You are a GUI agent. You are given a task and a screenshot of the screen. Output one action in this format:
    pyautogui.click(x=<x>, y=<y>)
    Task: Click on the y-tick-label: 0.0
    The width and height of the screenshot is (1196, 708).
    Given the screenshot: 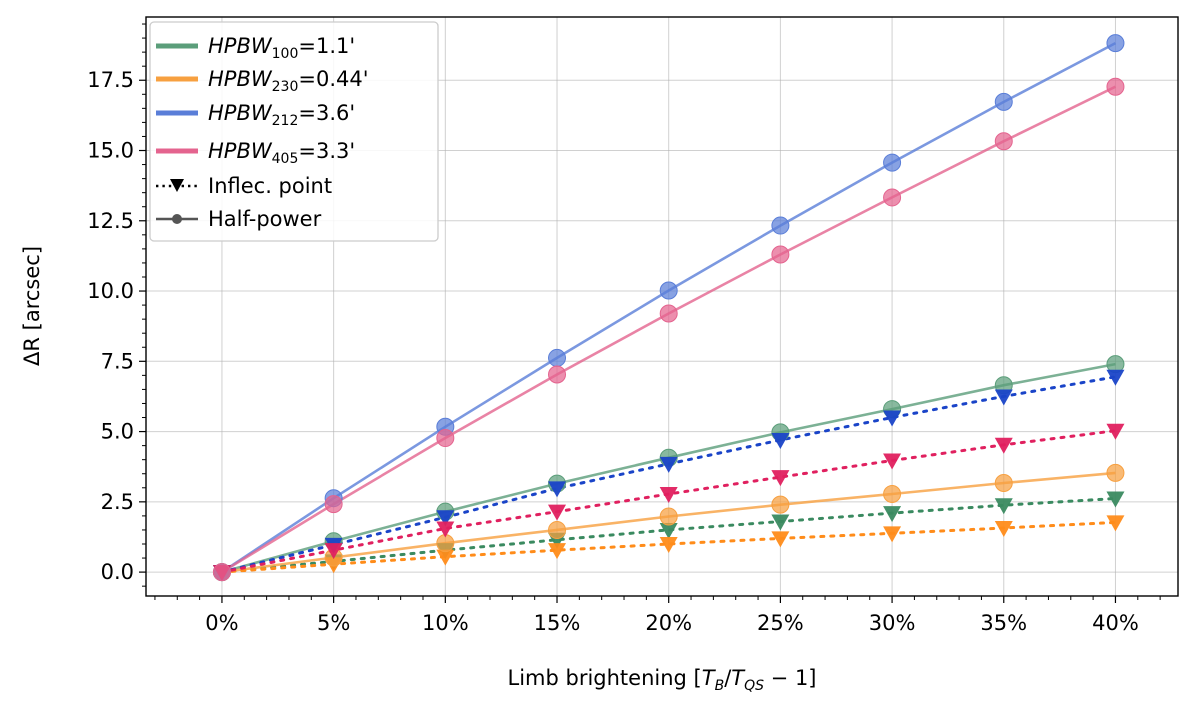 What is the action you would take?
    pyautogui.click(x=117, y=572)
    